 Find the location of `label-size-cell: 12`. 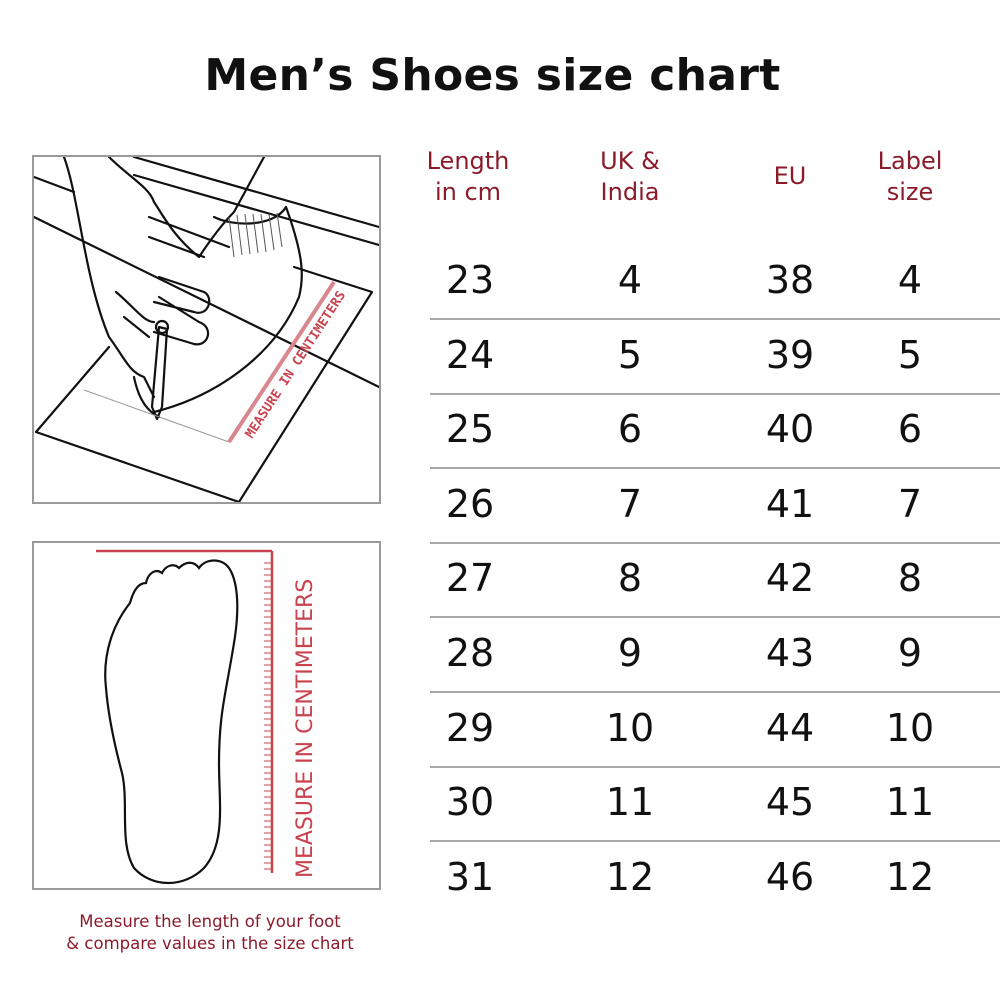

label-size-cell: 12 is located at coordinates (910, 876).